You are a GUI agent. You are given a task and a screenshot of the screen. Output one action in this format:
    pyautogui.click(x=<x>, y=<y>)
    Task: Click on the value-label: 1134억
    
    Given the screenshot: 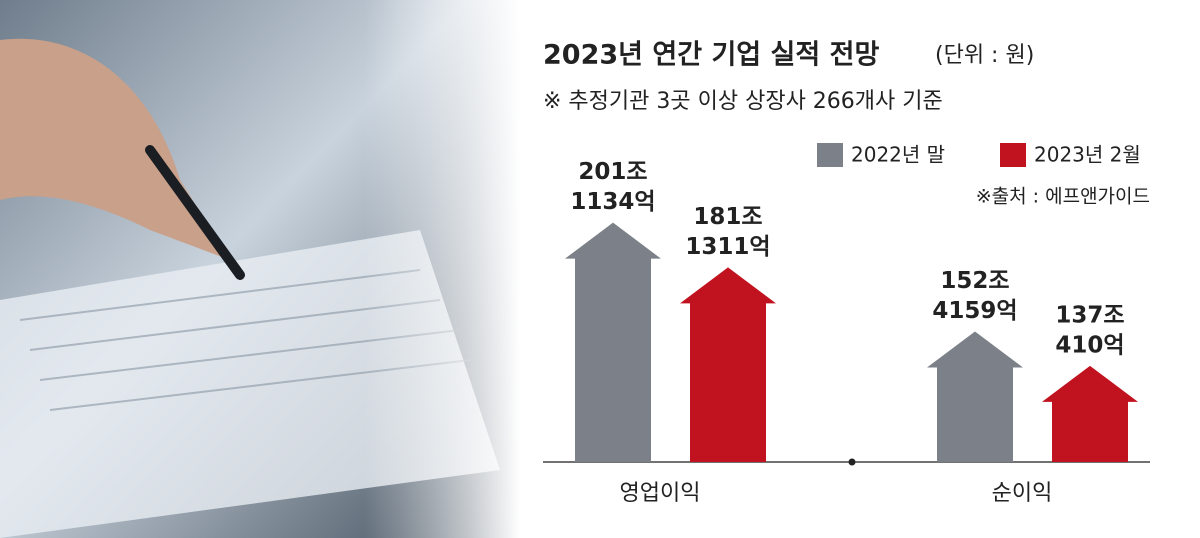 What is the action you would take?
    pyautogui.click(x=612, y=202)
    